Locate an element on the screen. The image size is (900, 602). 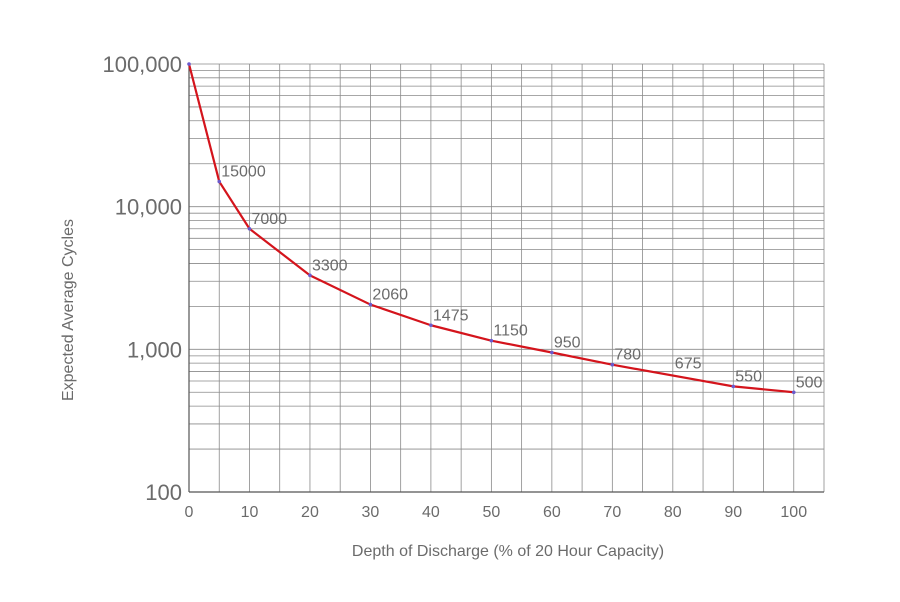
x-tick-labels: 0 10 20 30 40 50 60 70 80 90 100 is located at coordinates (496, 512).